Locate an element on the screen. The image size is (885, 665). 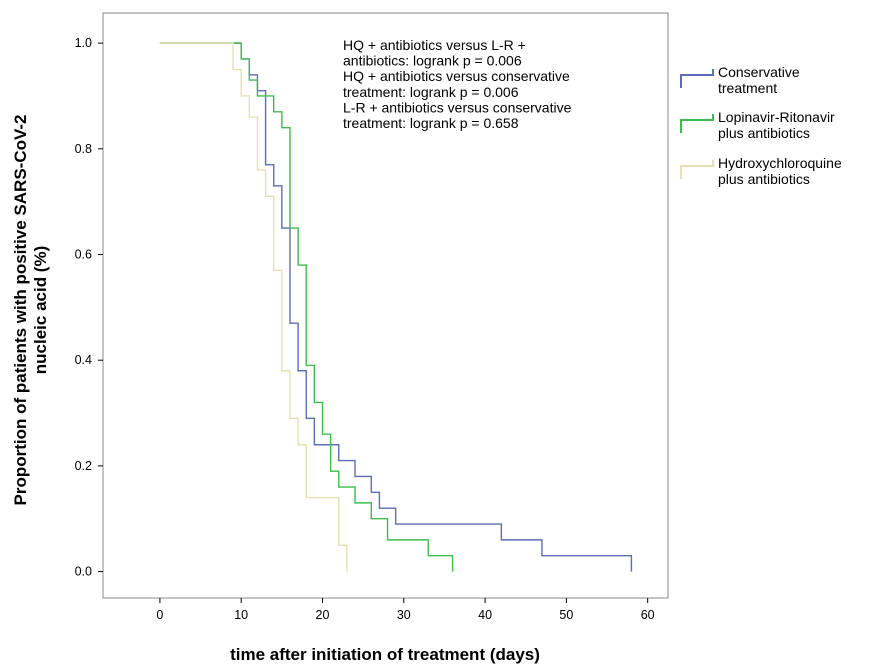
legend-label: Hydroxychloroquine is located at coordinates (780, 163).